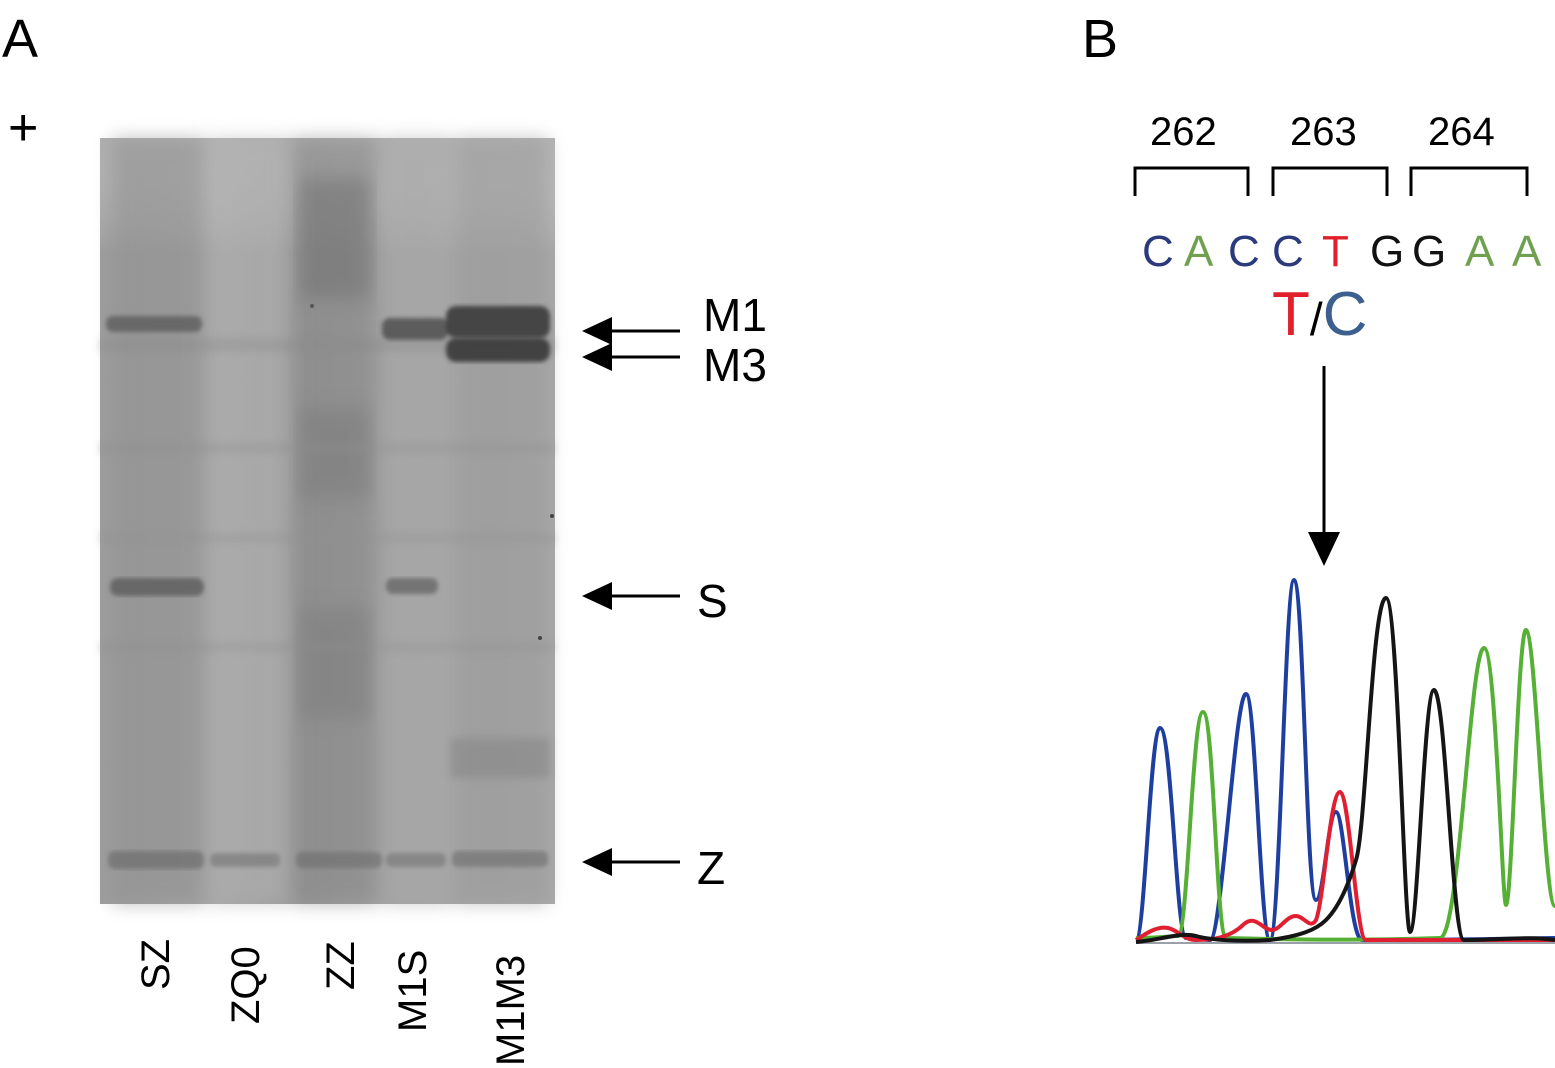  What do you see at coordinates (735, 315) in the screenshot?
I see `band-label-m1: M1` at bounding box center [735, 315].